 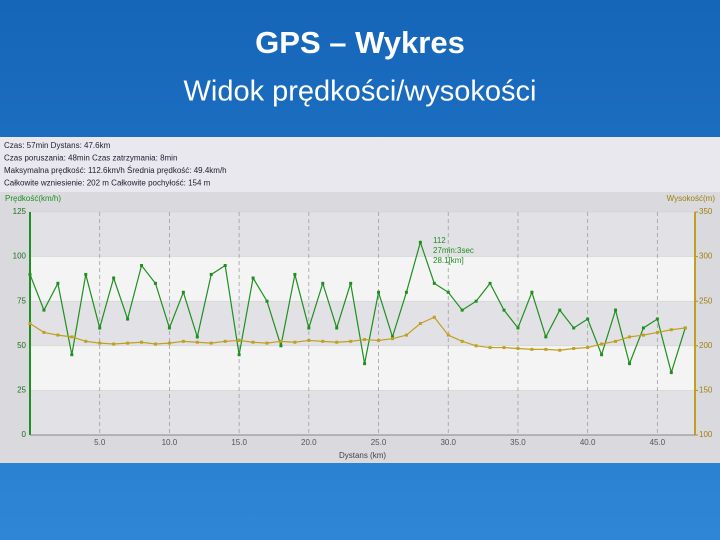 What do you see at coordinates (706, 390) in the screenshot?
I see `y2-tick-label: 150` at bounding box center [706, 390].